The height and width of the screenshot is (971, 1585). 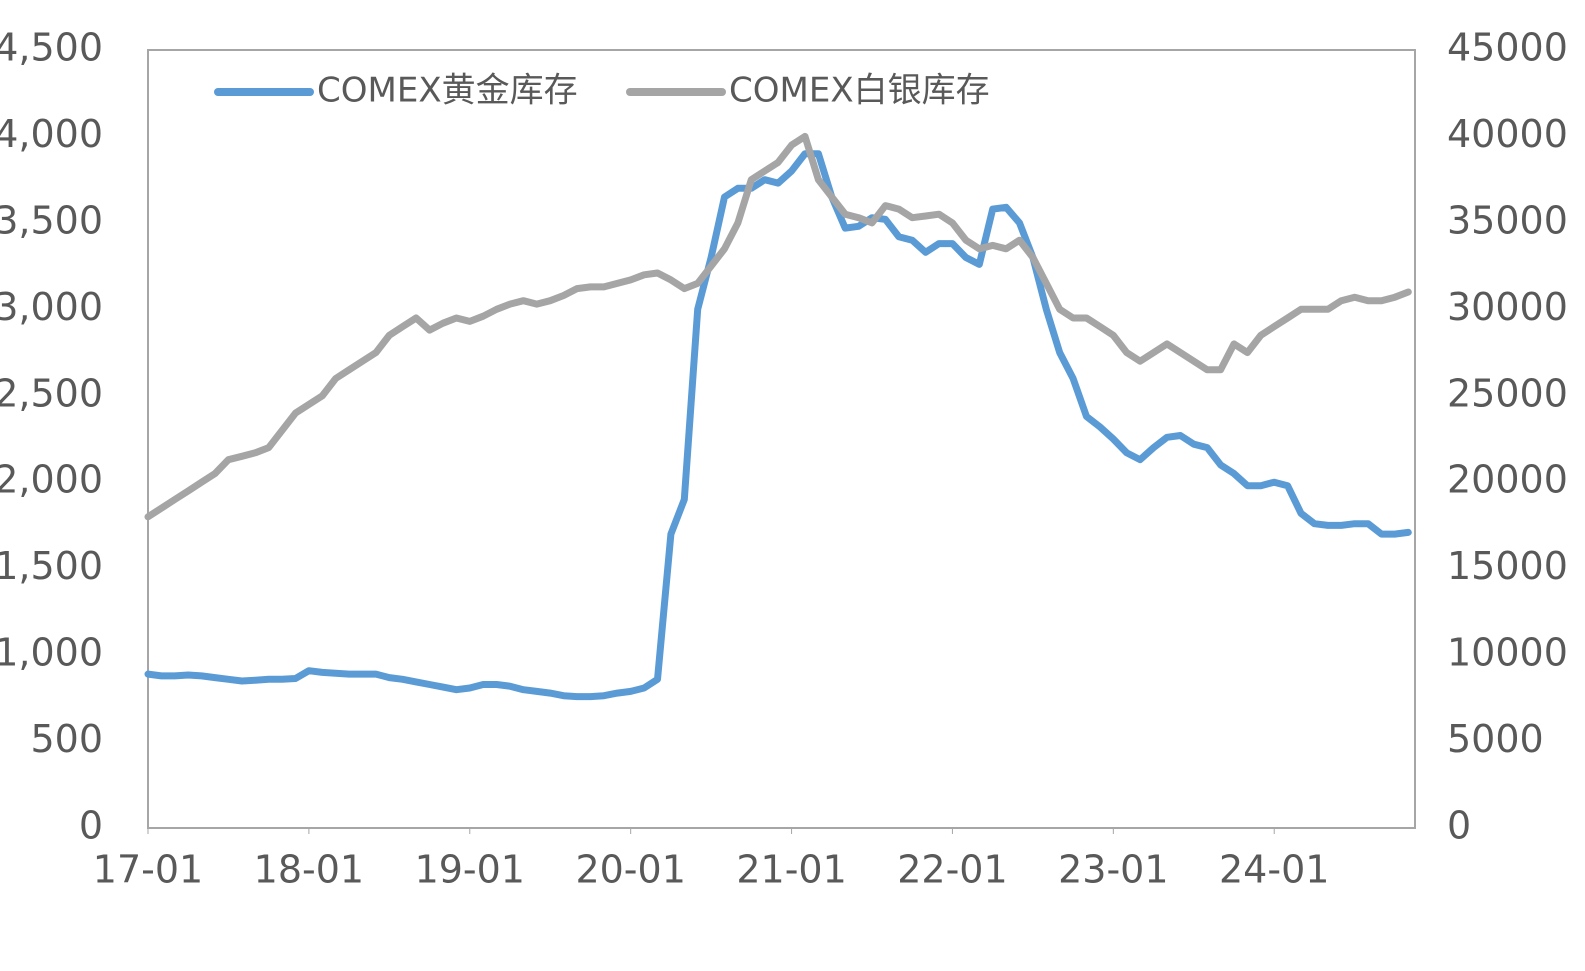 I want to click on y2-tick-label: 5000, so click(x=1495, y=739).